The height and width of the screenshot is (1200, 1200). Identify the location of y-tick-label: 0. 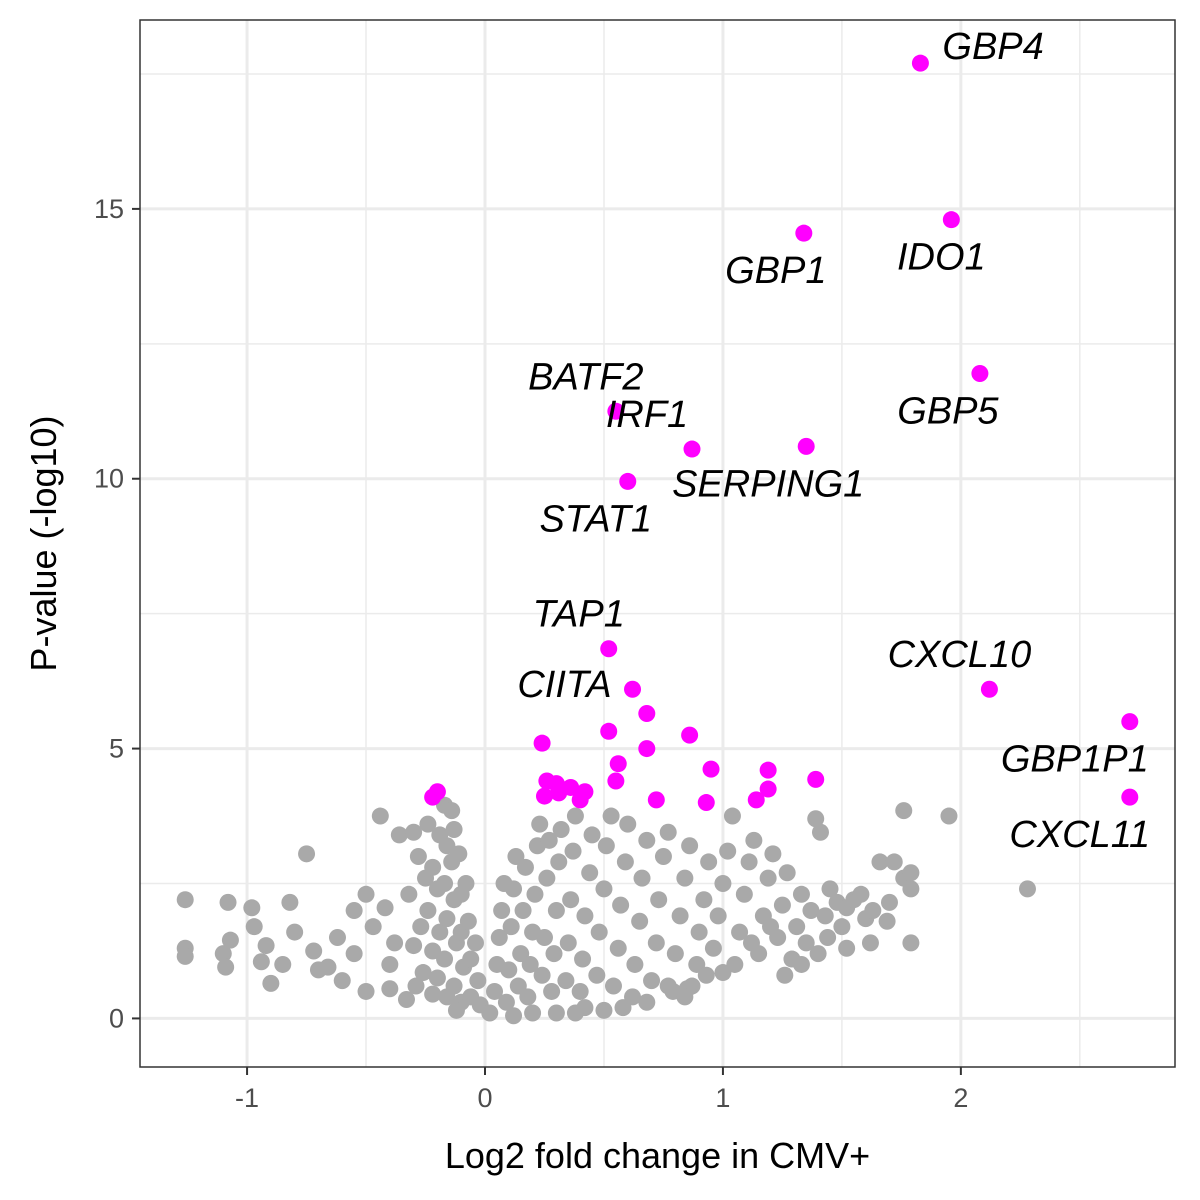
(116, 1018).